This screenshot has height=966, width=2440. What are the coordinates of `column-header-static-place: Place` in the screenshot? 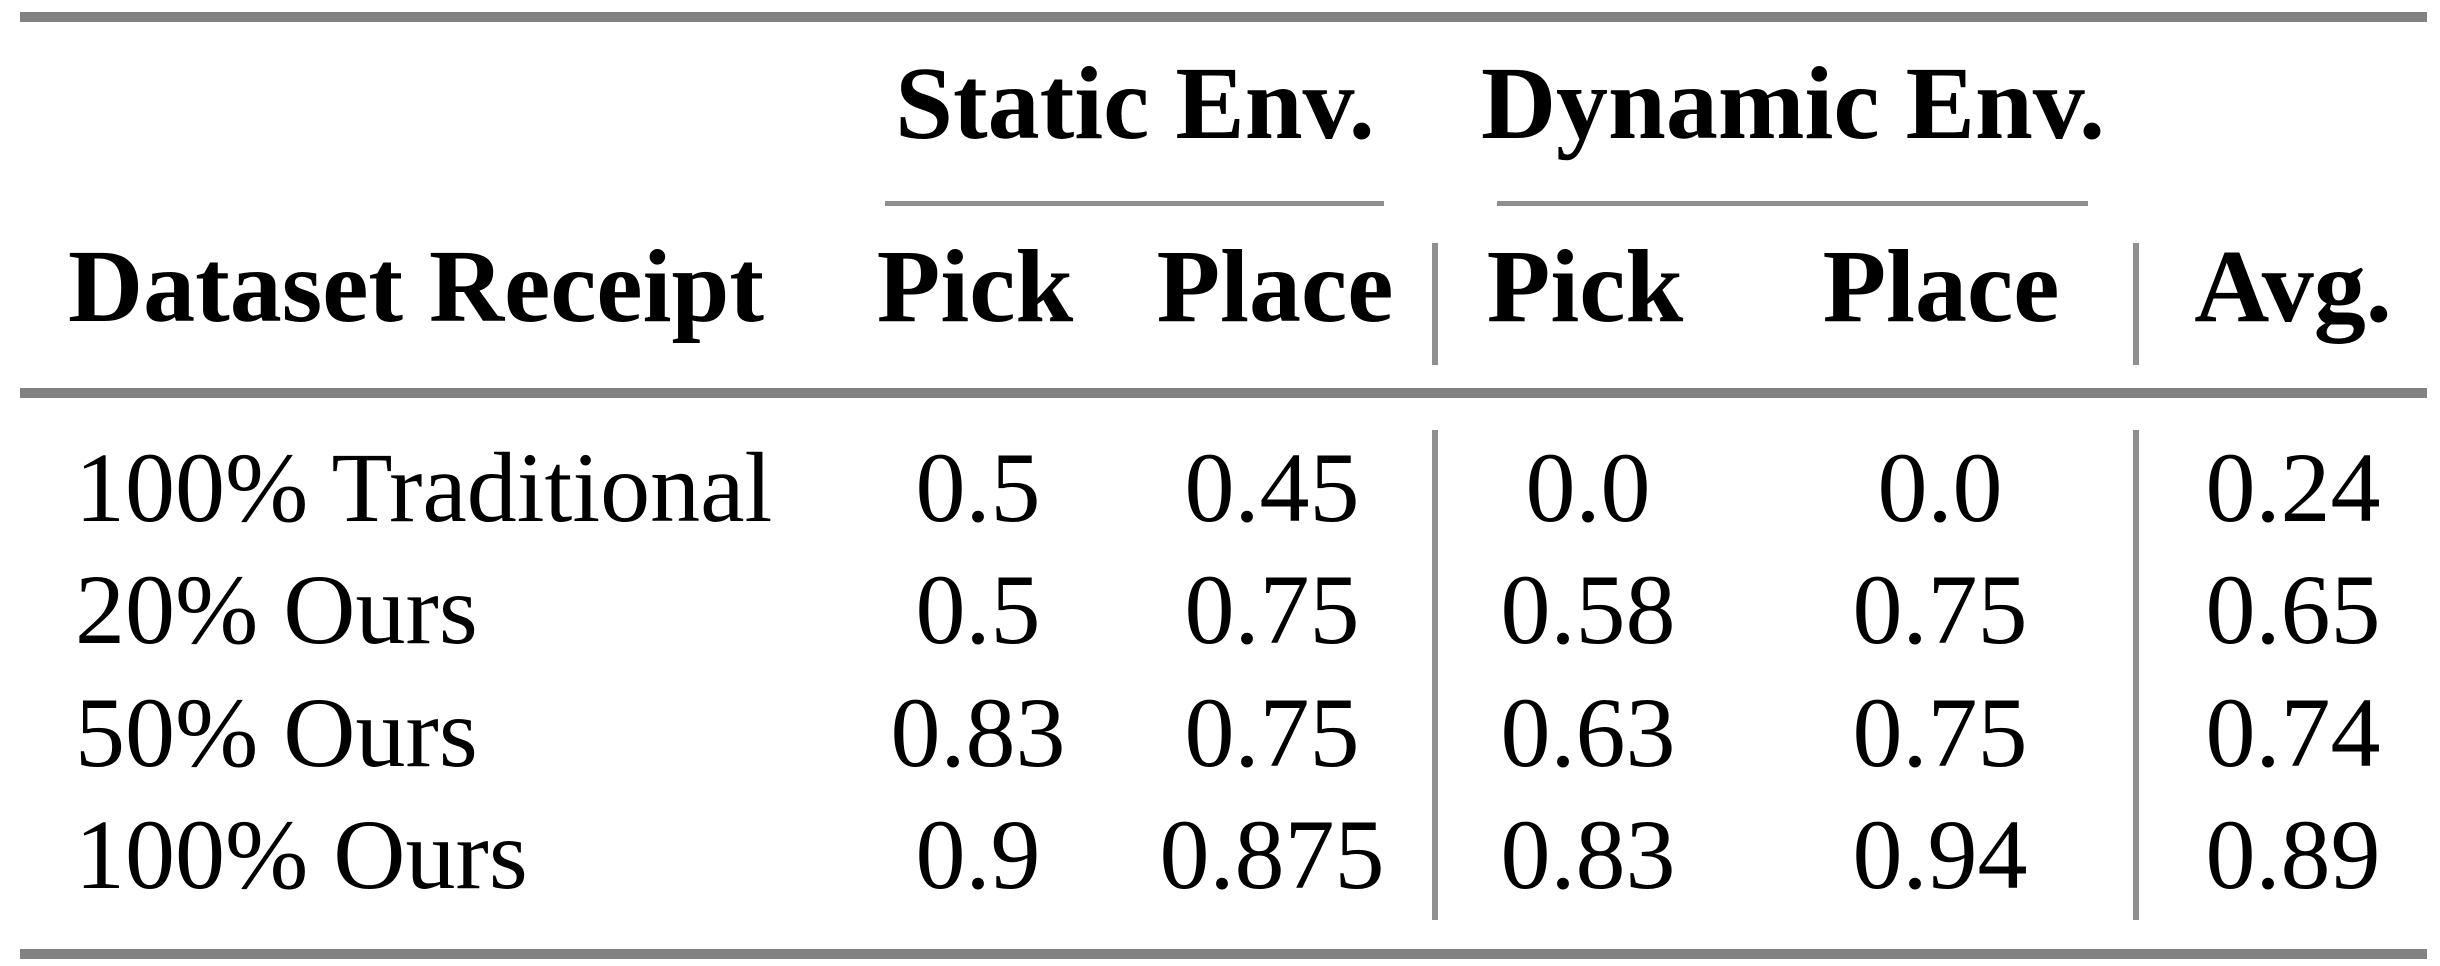 It's located at (1275, 286).